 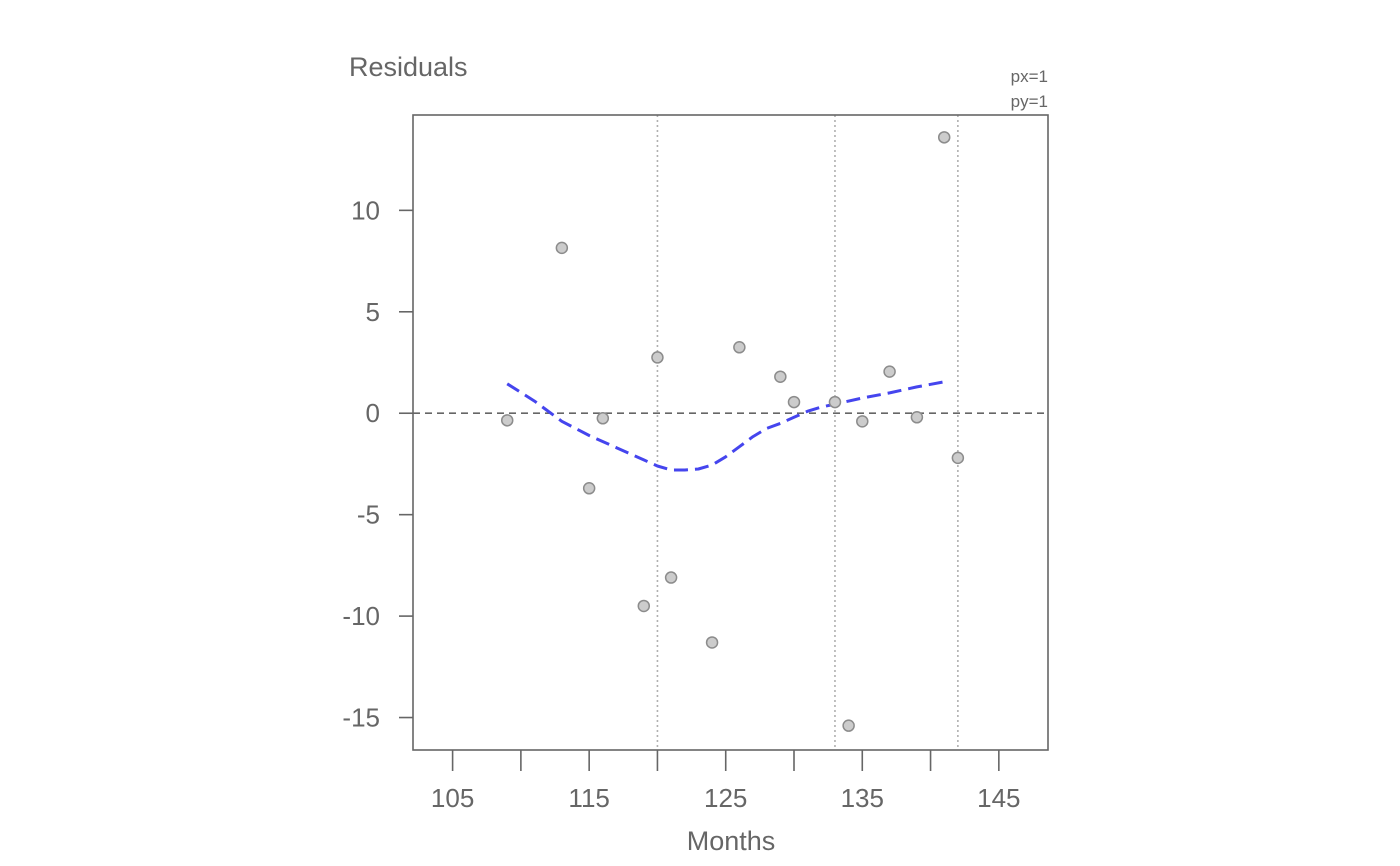 I want to click on x-tick-label: 115, so click(x=588, y=798).